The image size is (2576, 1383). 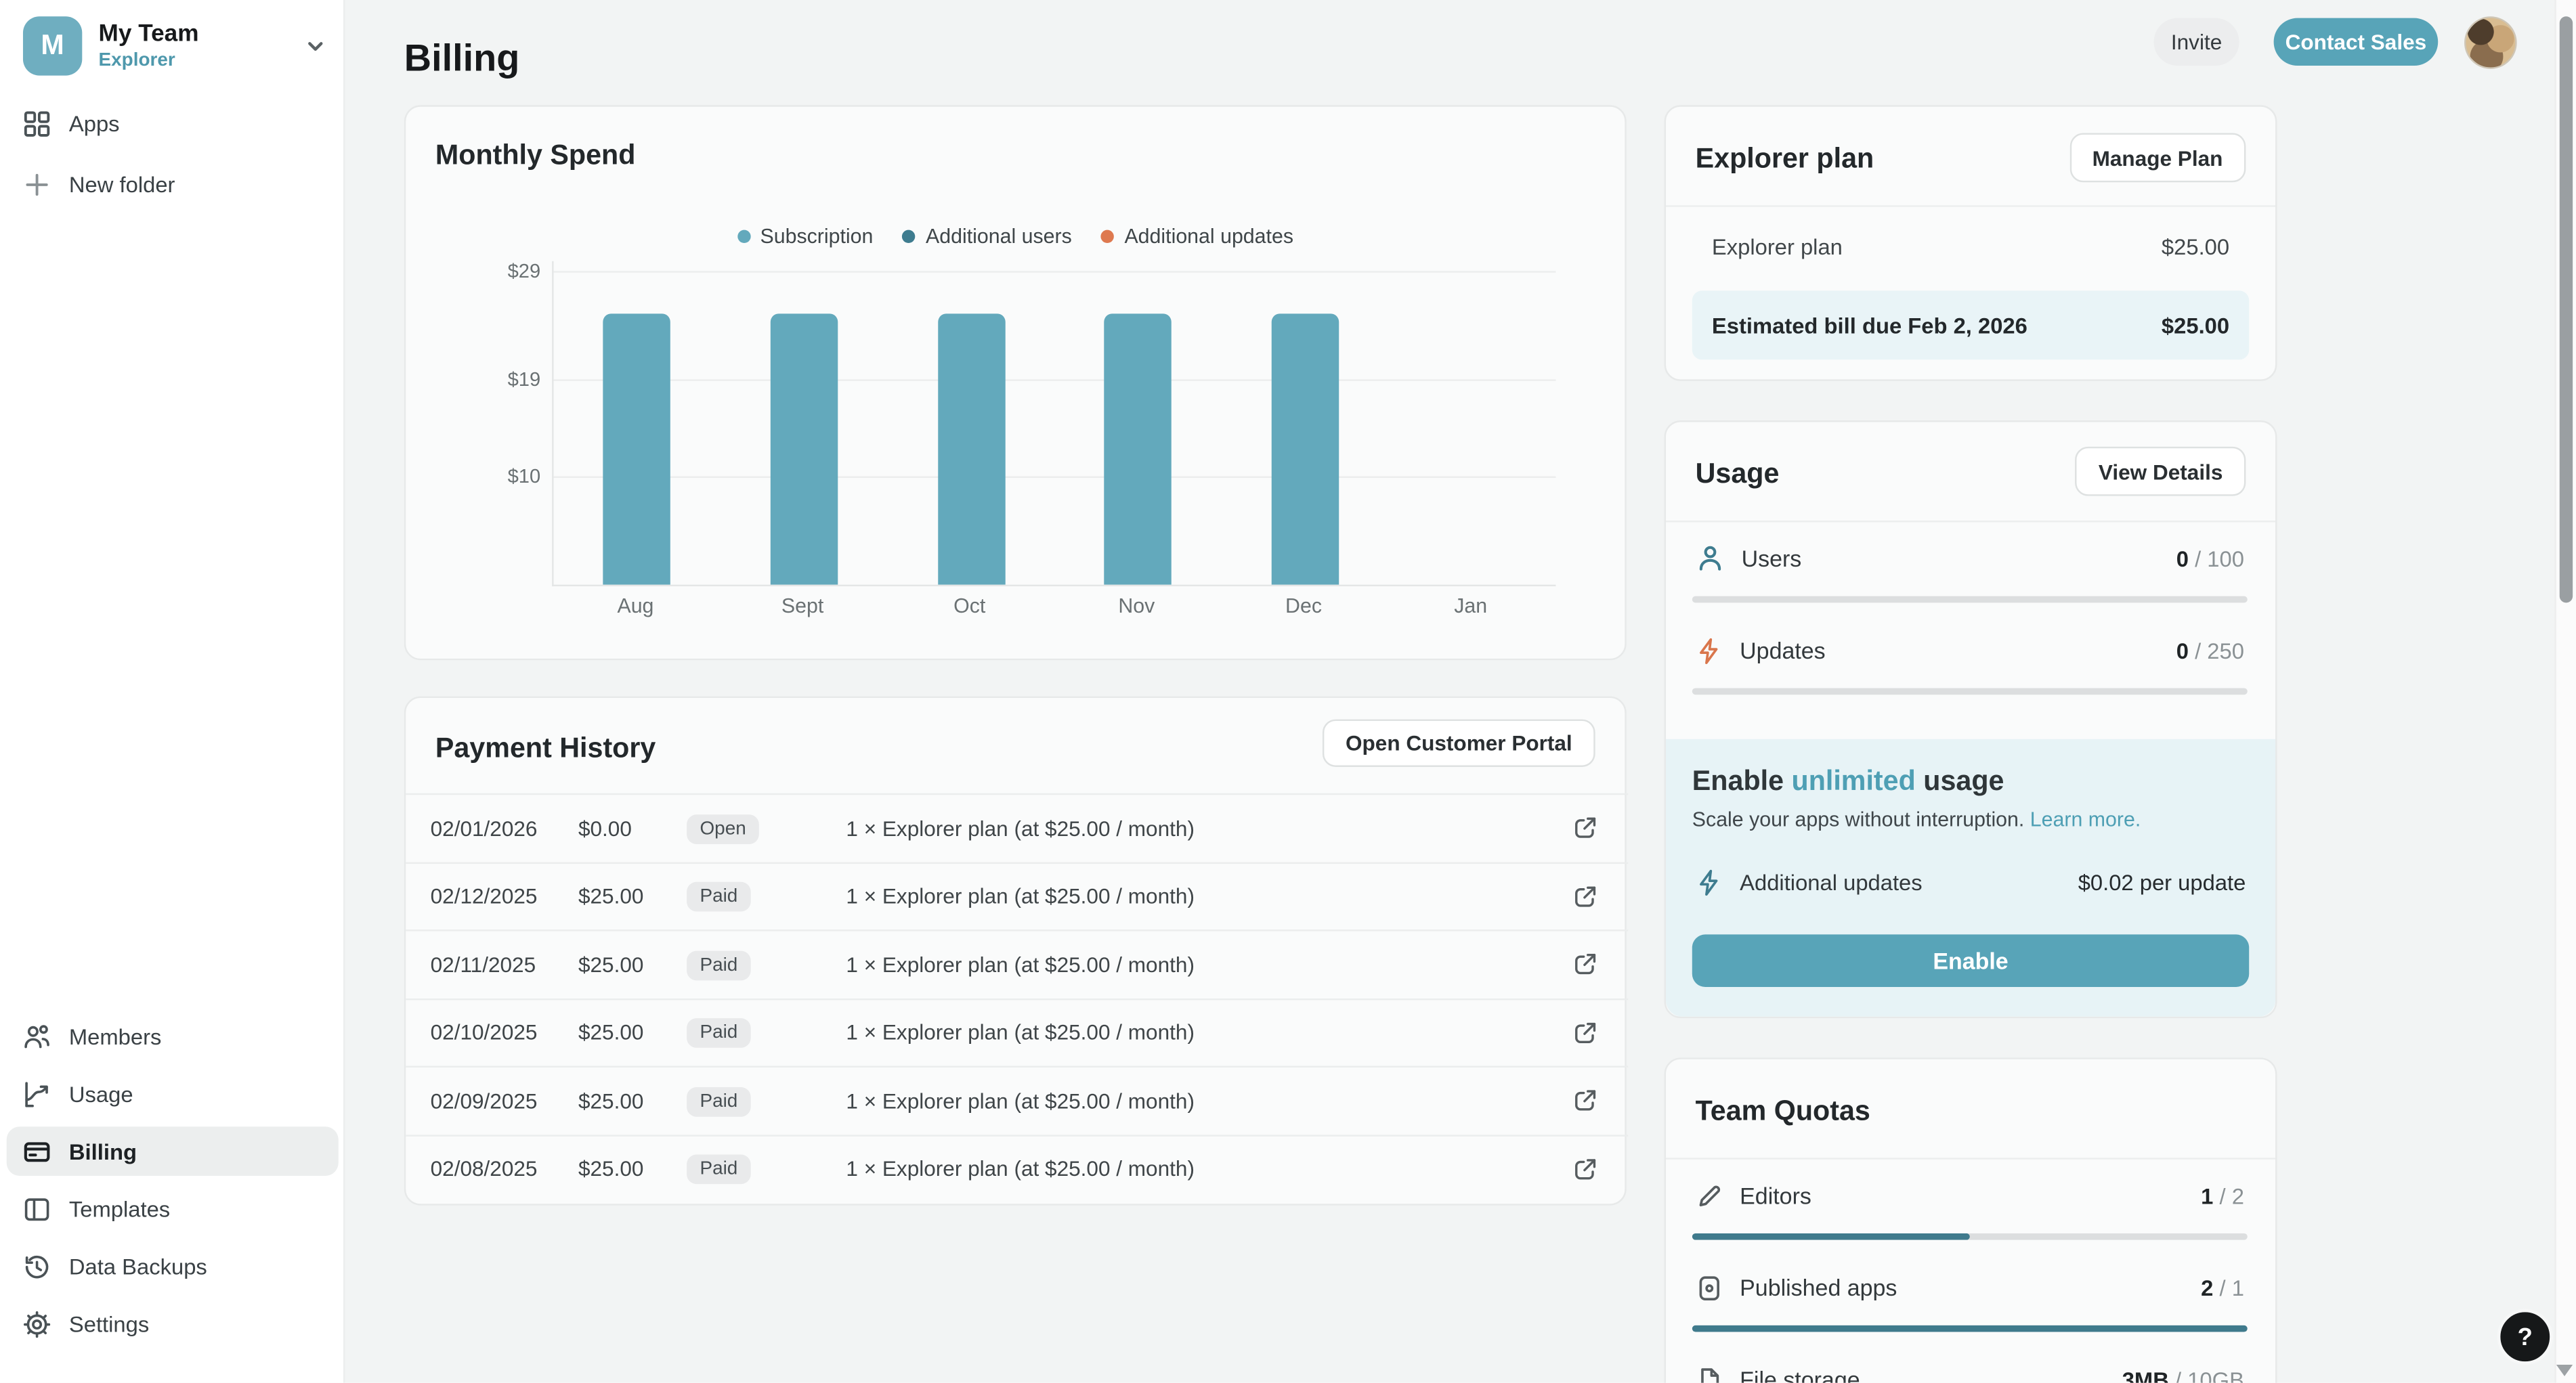 What do you see at coordinates (173, 1036) in the screenshot?
I see `sidebar-item-members: Members` at bounding box center [173, 1036].